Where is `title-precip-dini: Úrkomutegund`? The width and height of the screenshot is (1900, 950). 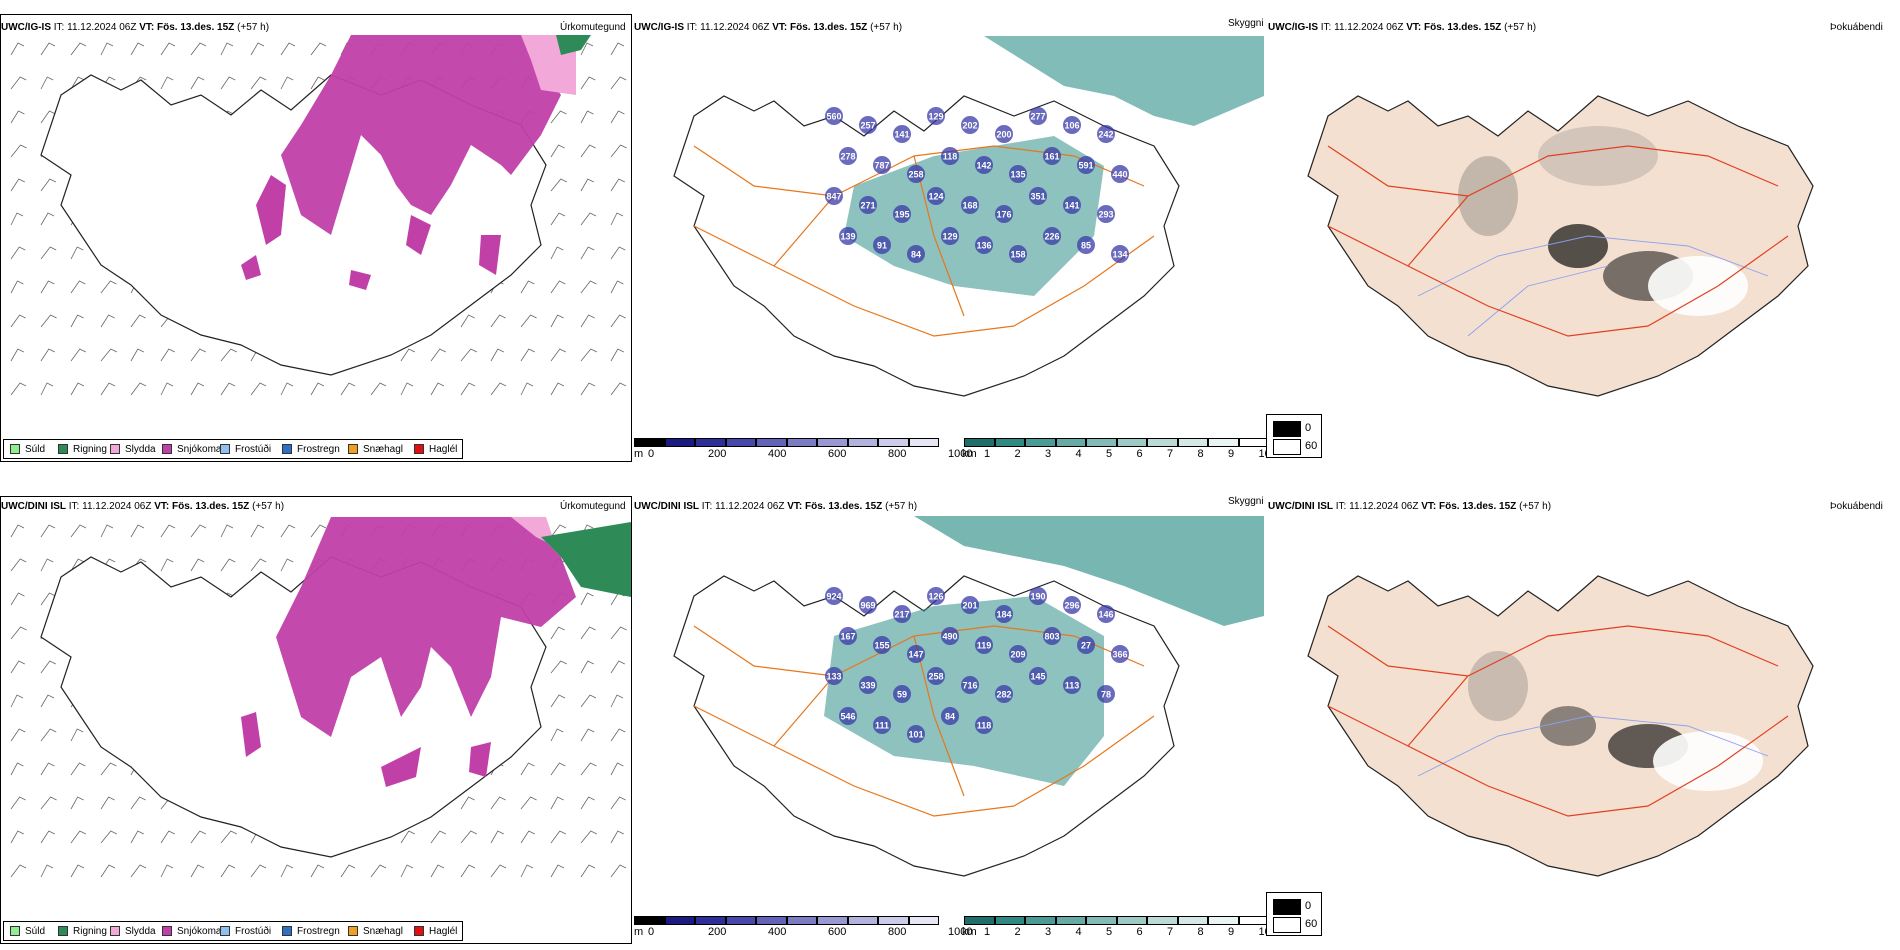 title-precip-dini: Úrkomutegund is located at coordinates (593, 506).